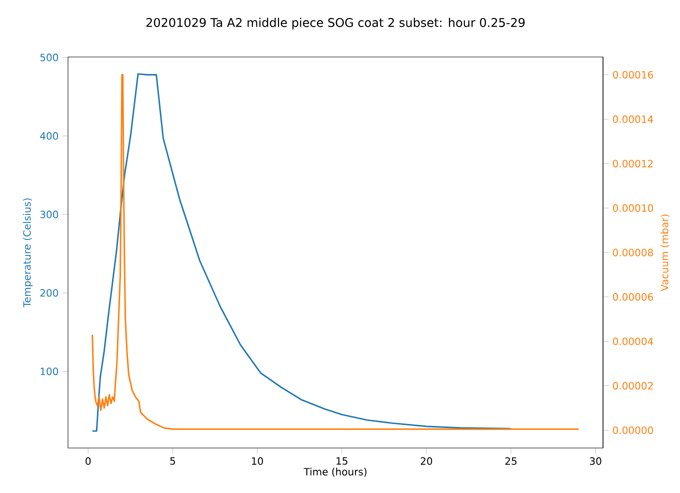 This screenshot has height=493, width=680. Describe the element at coordinates (665, 253) in the screenshot. I see `y2-axis-title: Vacuum (mbar)` at that location.